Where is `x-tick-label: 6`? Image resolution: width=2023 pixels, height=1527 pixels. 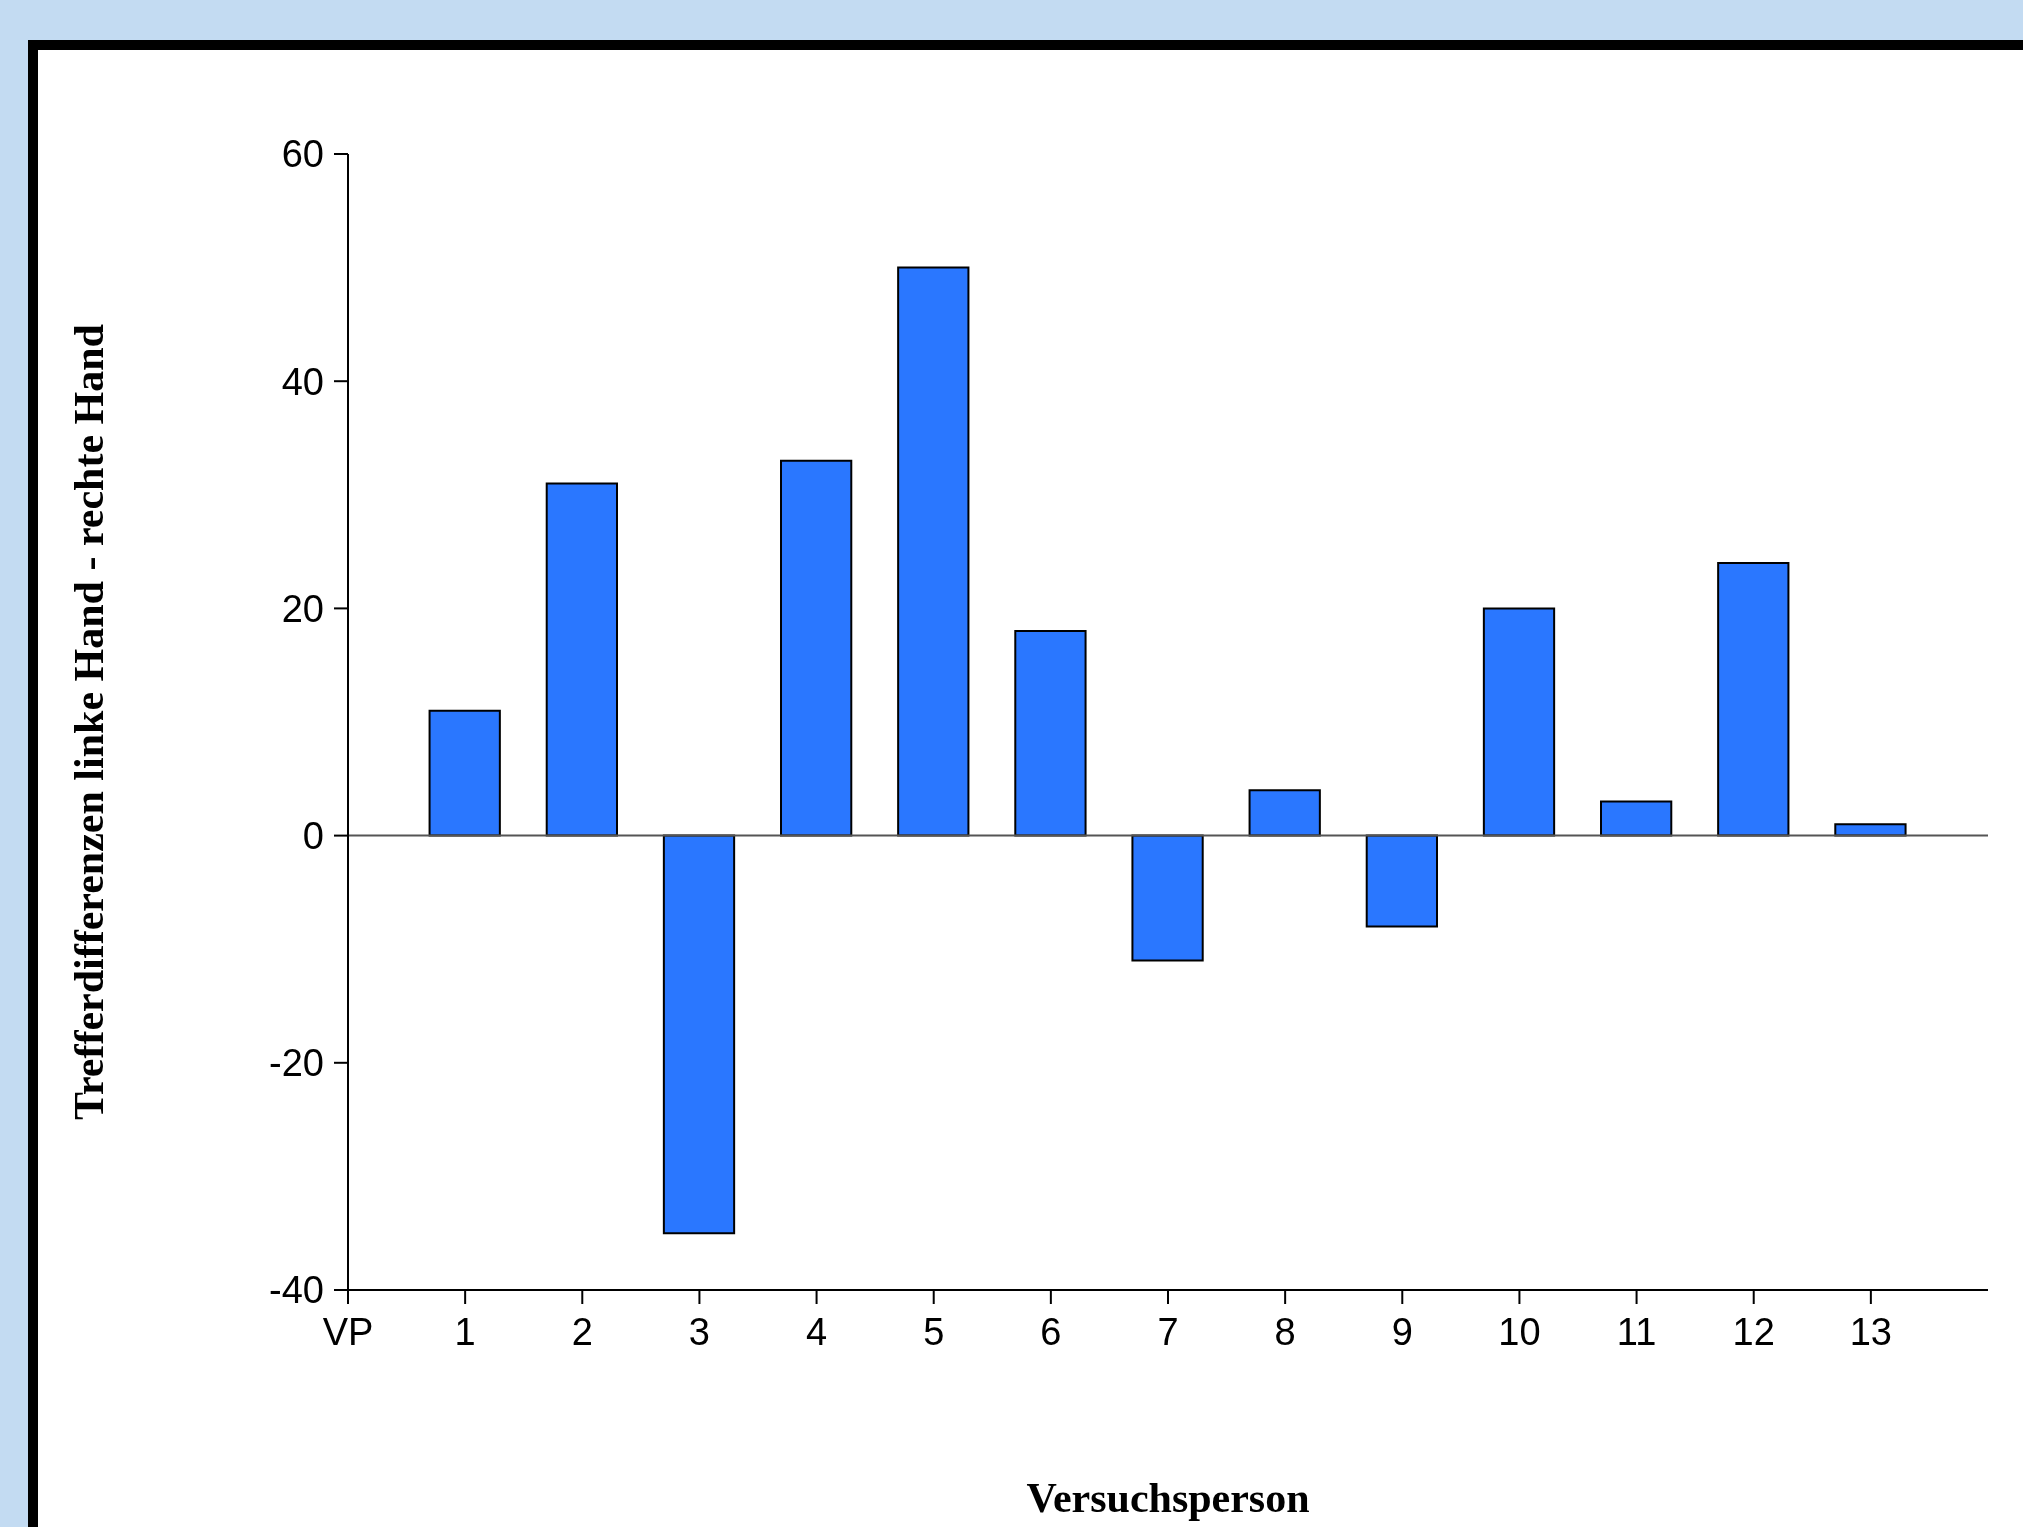 x-tick-label: 6 is located at coordinates (1051, 1331).